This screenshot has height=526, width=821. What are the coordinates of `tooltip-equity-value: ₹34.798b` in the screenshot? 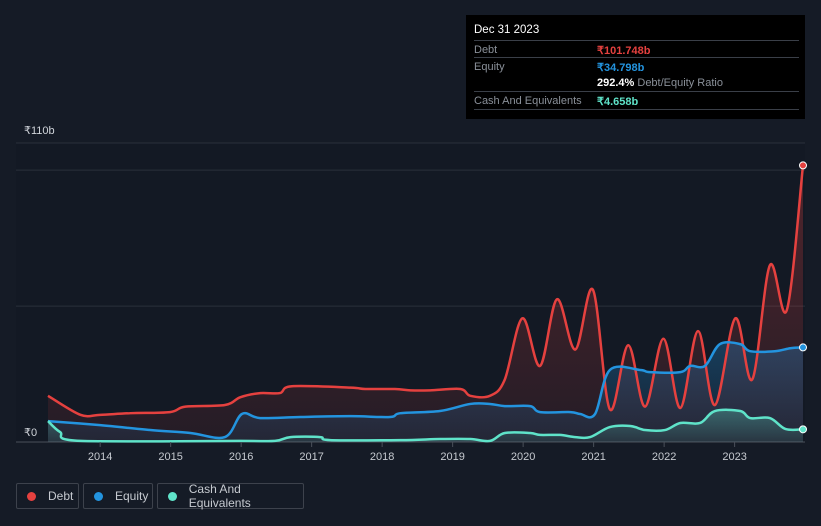 It's located at (621, 68).